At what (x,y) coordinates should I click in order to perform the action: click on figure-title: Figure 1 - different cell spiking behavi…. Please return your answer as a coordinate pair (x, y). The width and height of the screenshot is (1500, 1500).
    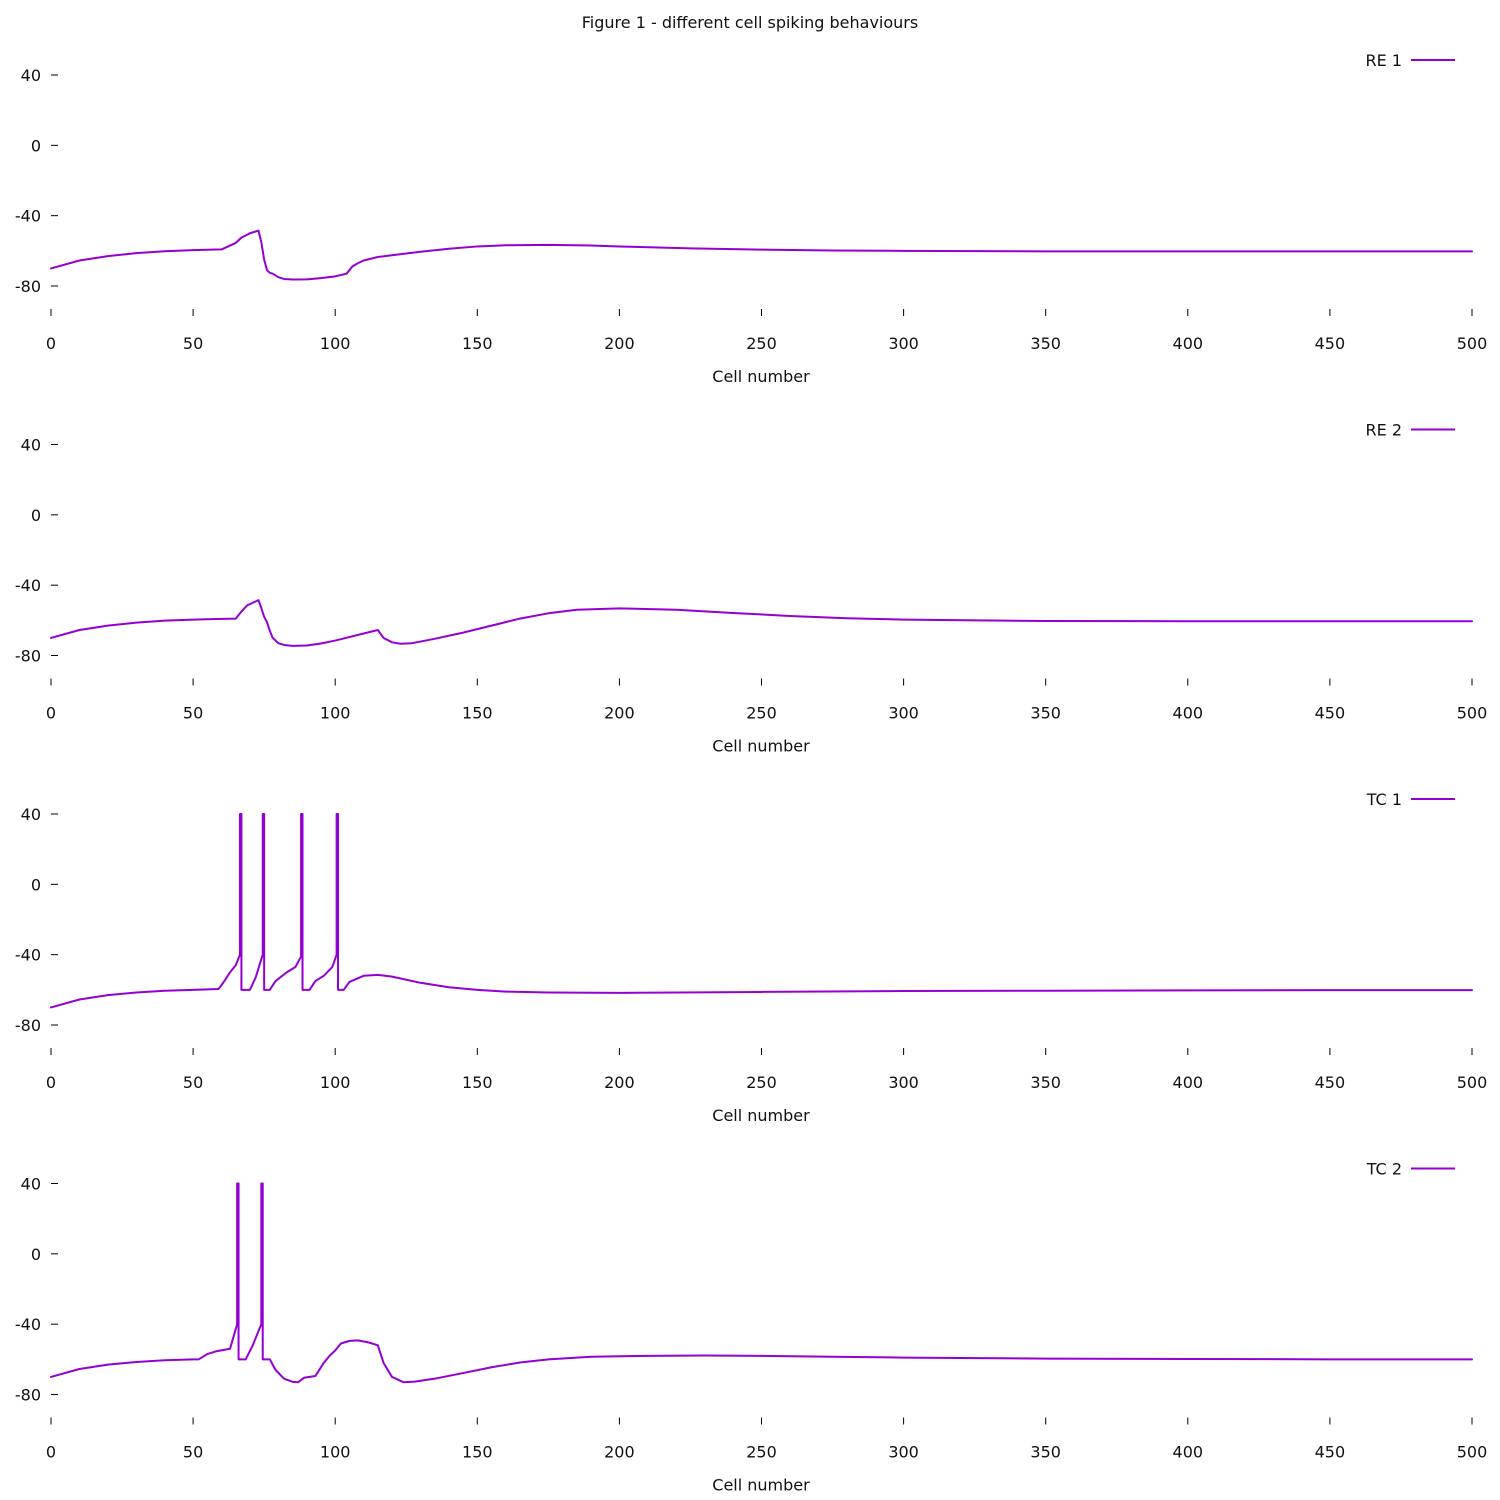
    Looking at the image, I should click on (750, 22).